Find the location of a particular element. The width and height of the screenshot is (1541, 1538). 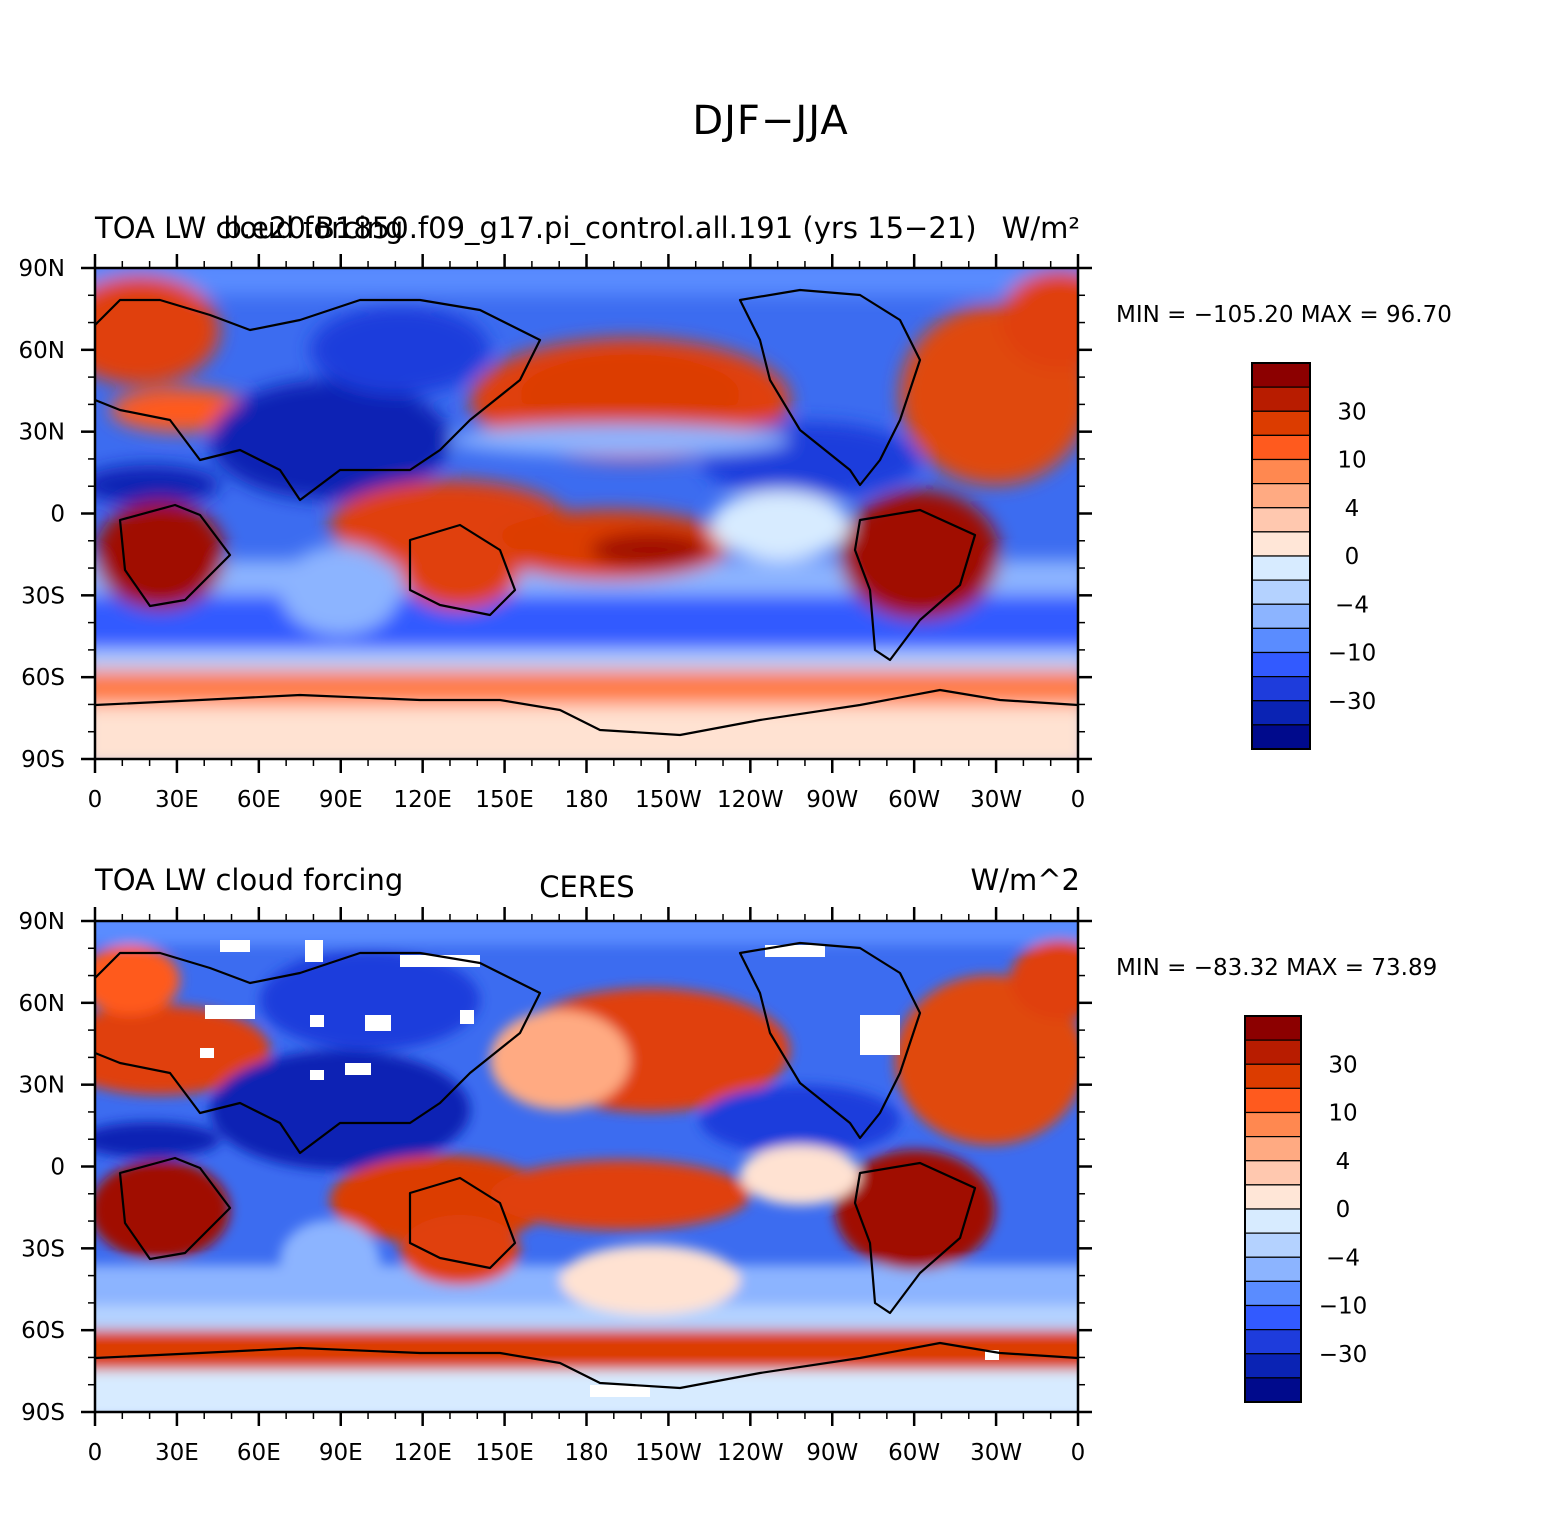

panel-title-right: W/m² is located at coordinates (1041, 228).